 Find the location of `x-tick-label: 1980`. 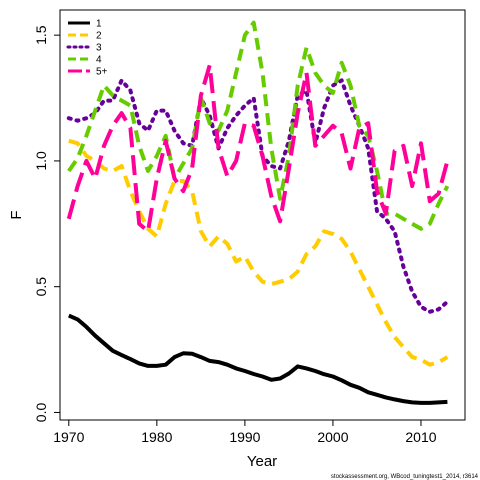

x-tick-label: 1980 is located at coordinates (156, 437).